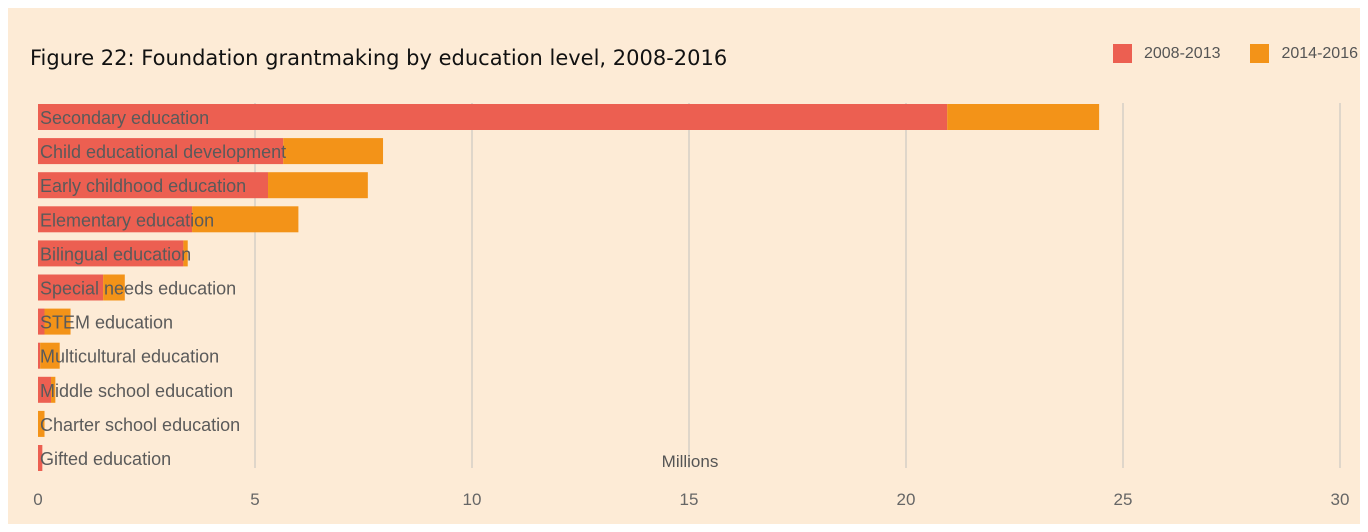  What do you see at coordinates (1340, 499) in the screenshot?
I see `x-tick-label-30: 30` at bounding box center [1340, 499].